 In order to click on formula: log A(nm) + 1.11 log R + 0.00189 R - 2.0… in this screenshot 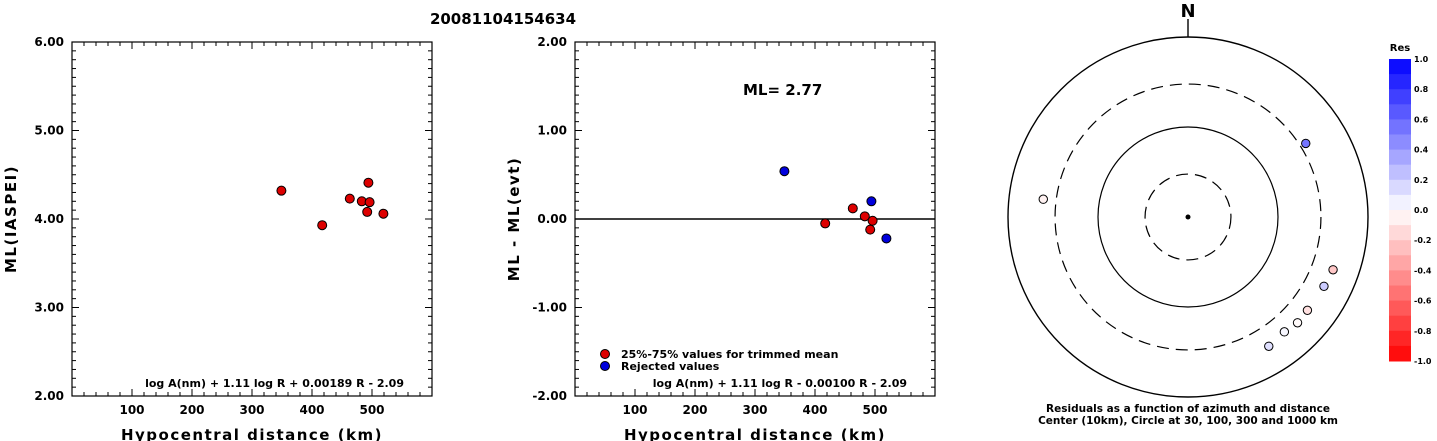, I will do `click(274, 383)`.